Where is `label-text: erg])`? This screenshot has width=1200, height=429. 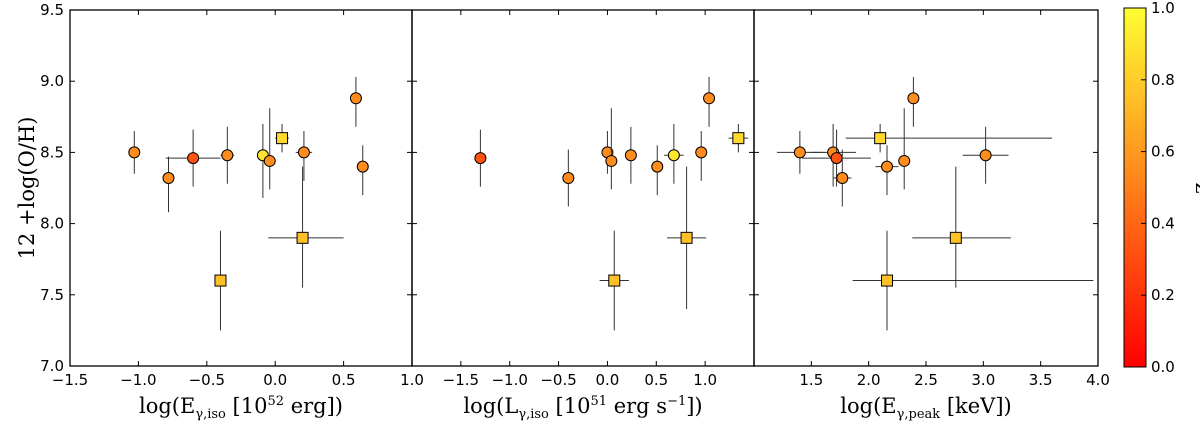
label-text: erg]) is located at coordinates (313, 406).